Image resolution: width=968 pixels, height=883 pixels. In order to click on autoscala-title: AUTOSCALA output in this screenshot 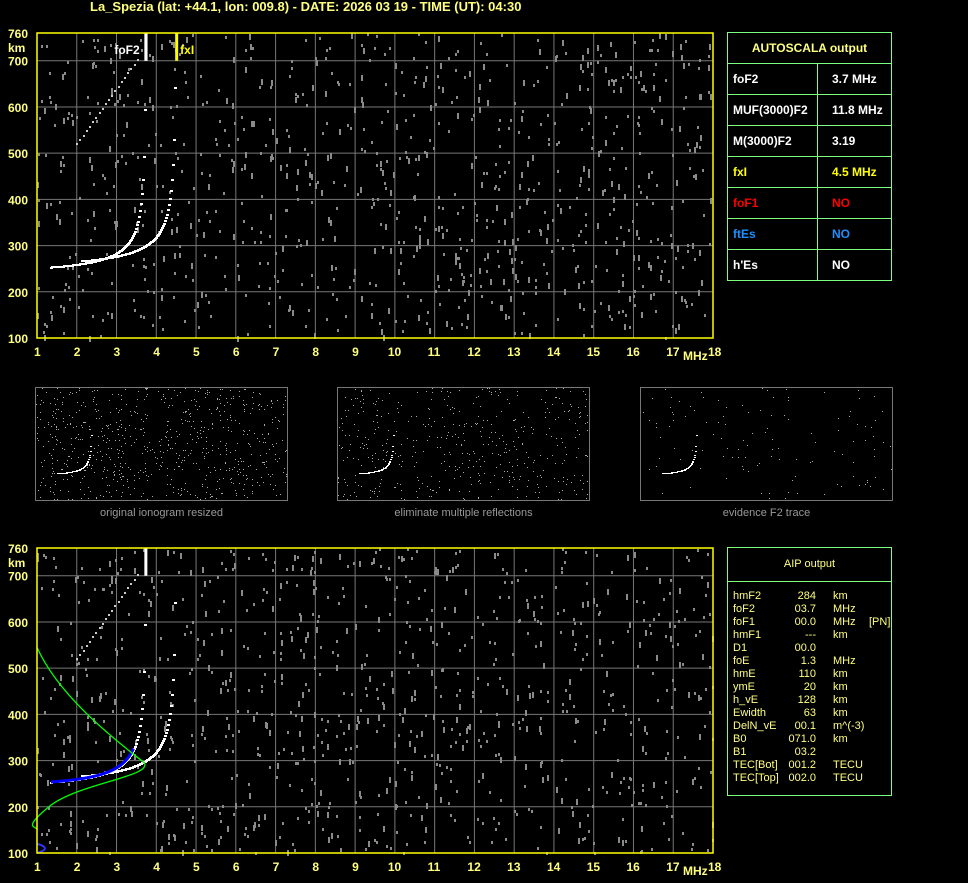, I will do `click(809, 48)`.